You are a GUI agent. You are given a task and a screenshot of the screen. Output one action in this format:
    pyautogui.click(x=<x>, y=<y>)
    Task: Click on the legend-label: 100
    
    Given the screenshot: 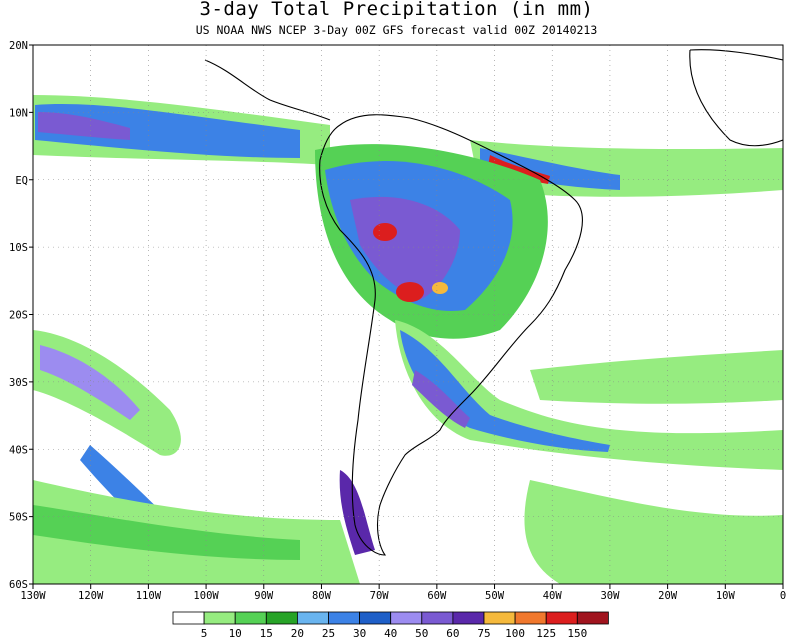 What is the action you would take?
    pyautogui.click(x=515, y=633)
    